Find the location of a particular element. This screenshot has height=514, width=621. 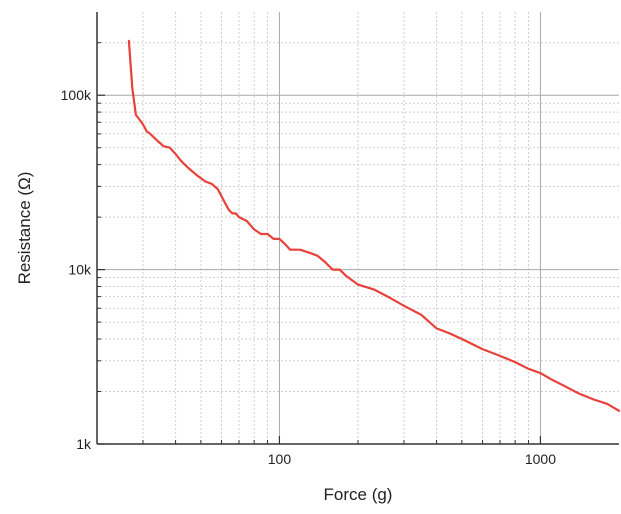

y-tick-label: 100k is located at coordinates (76, 95).